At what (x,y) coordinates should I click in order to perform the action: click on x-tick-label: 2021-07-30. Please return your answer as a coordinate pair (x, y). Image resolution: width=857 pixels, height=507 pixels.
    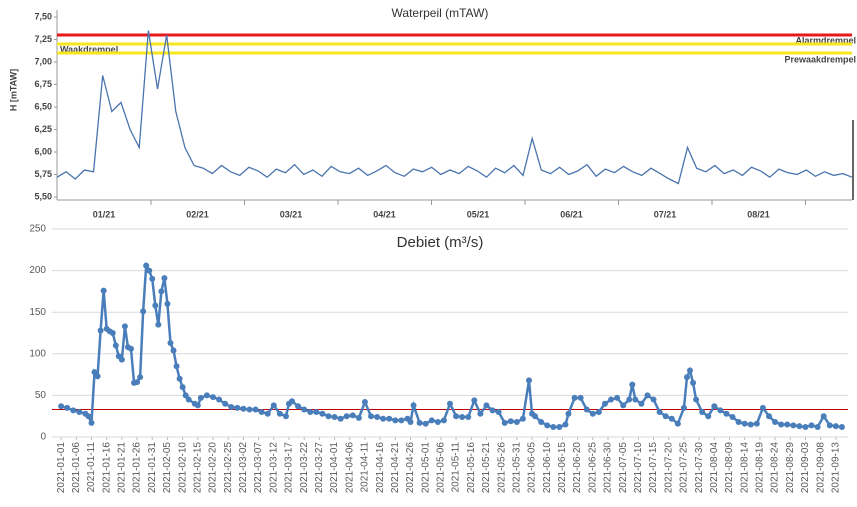
    Looking at the image, I should click on (699, 468).